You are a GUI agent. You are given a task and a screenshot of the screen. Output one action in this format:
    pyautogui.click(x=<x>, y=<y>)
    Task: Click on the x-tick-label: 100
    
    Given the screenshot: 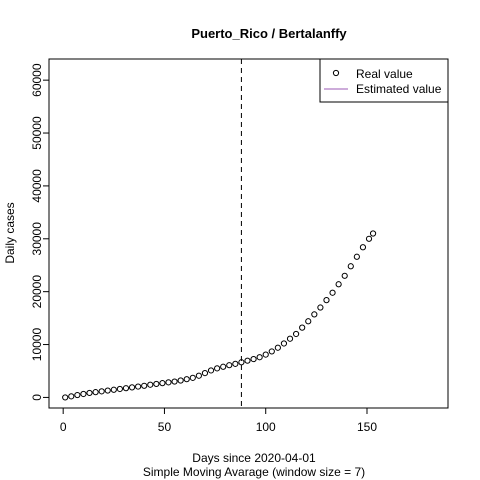 What is the action you would take?
    pyautogui.click(x=266, y=427)
    